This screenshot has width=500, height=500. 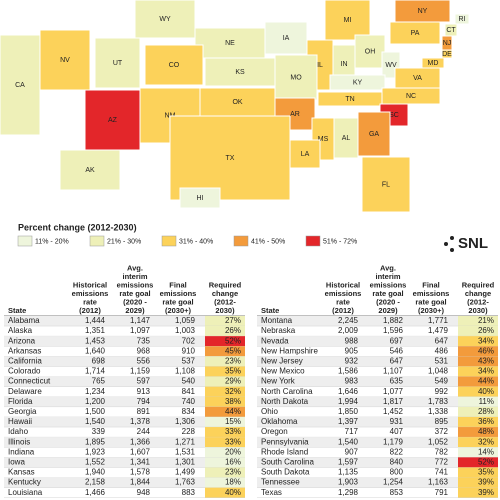 What do you see at coordinates (144, 361) in the screenshot?
I see `cell-value: 556` at bounding box center [144, 361].